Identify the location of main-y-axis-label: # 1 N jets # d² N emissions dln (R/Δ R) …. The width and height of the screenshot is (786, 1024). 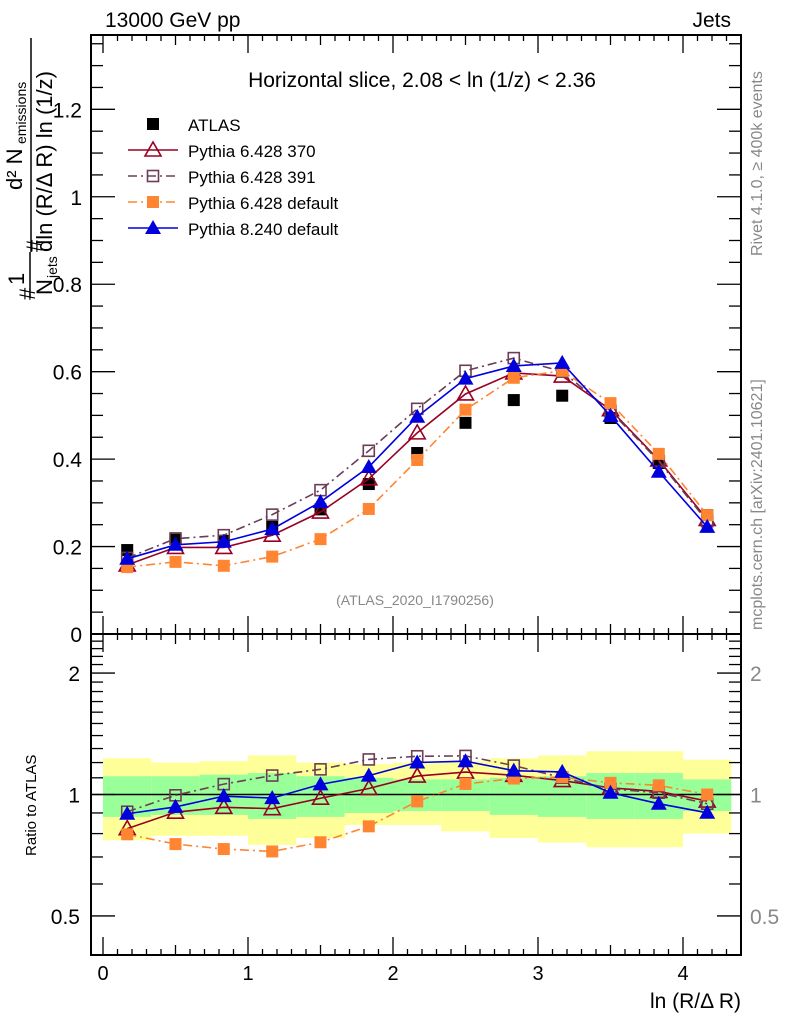
(31, 169).